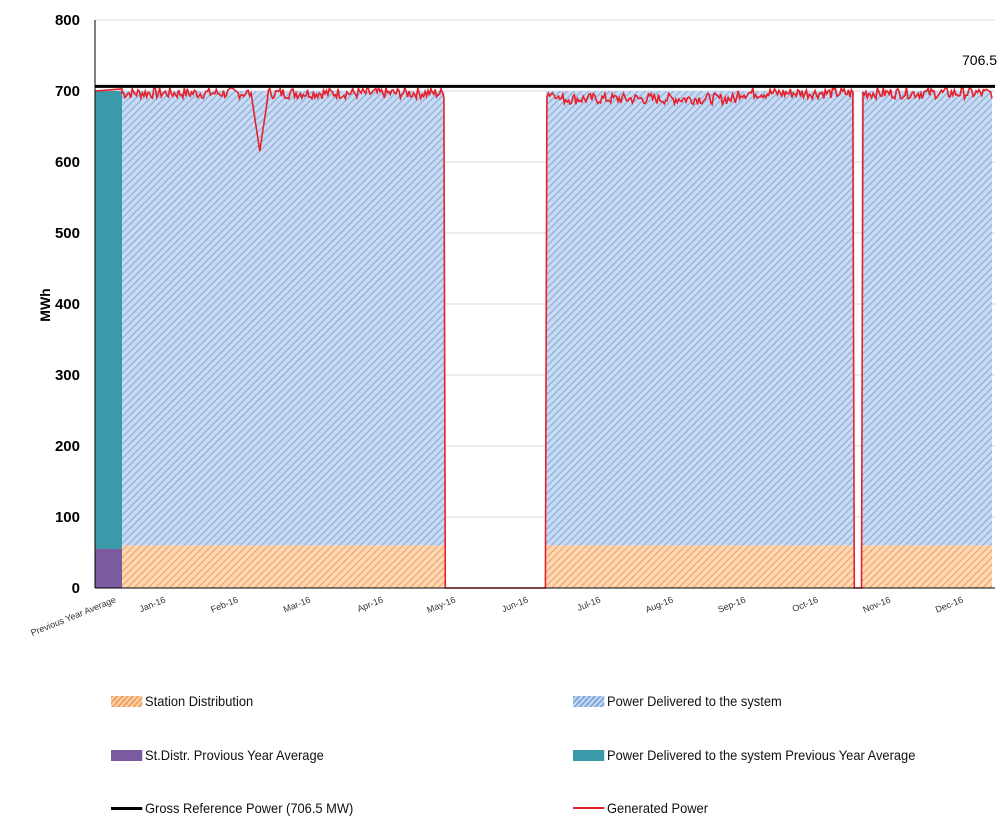 This screenshot has height=821, width=1001. Describe the element at coordinates (234, 755) in the screenshot. I see `legend-label: St.Distr. Provious Year Average` at that location.